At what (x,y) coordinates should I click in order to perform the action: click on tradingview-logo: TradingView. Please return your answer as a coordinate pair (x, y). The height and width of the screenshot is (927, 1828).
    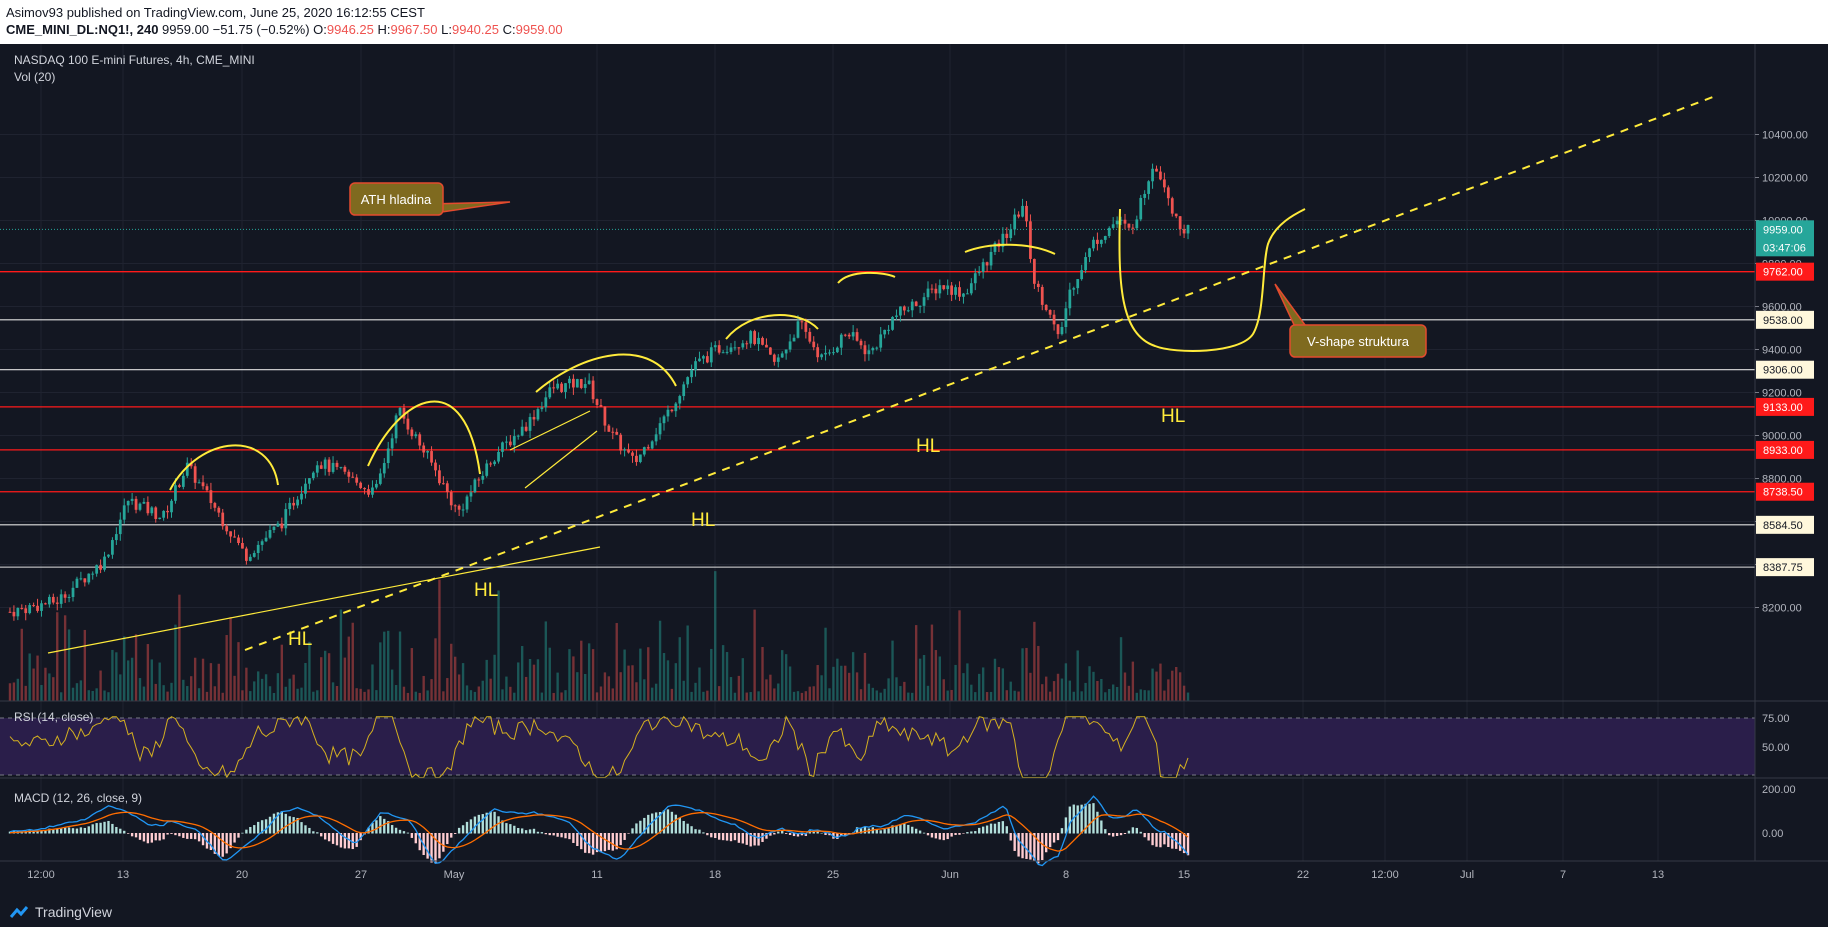
    Looking at the image, I should click on (60, 912).